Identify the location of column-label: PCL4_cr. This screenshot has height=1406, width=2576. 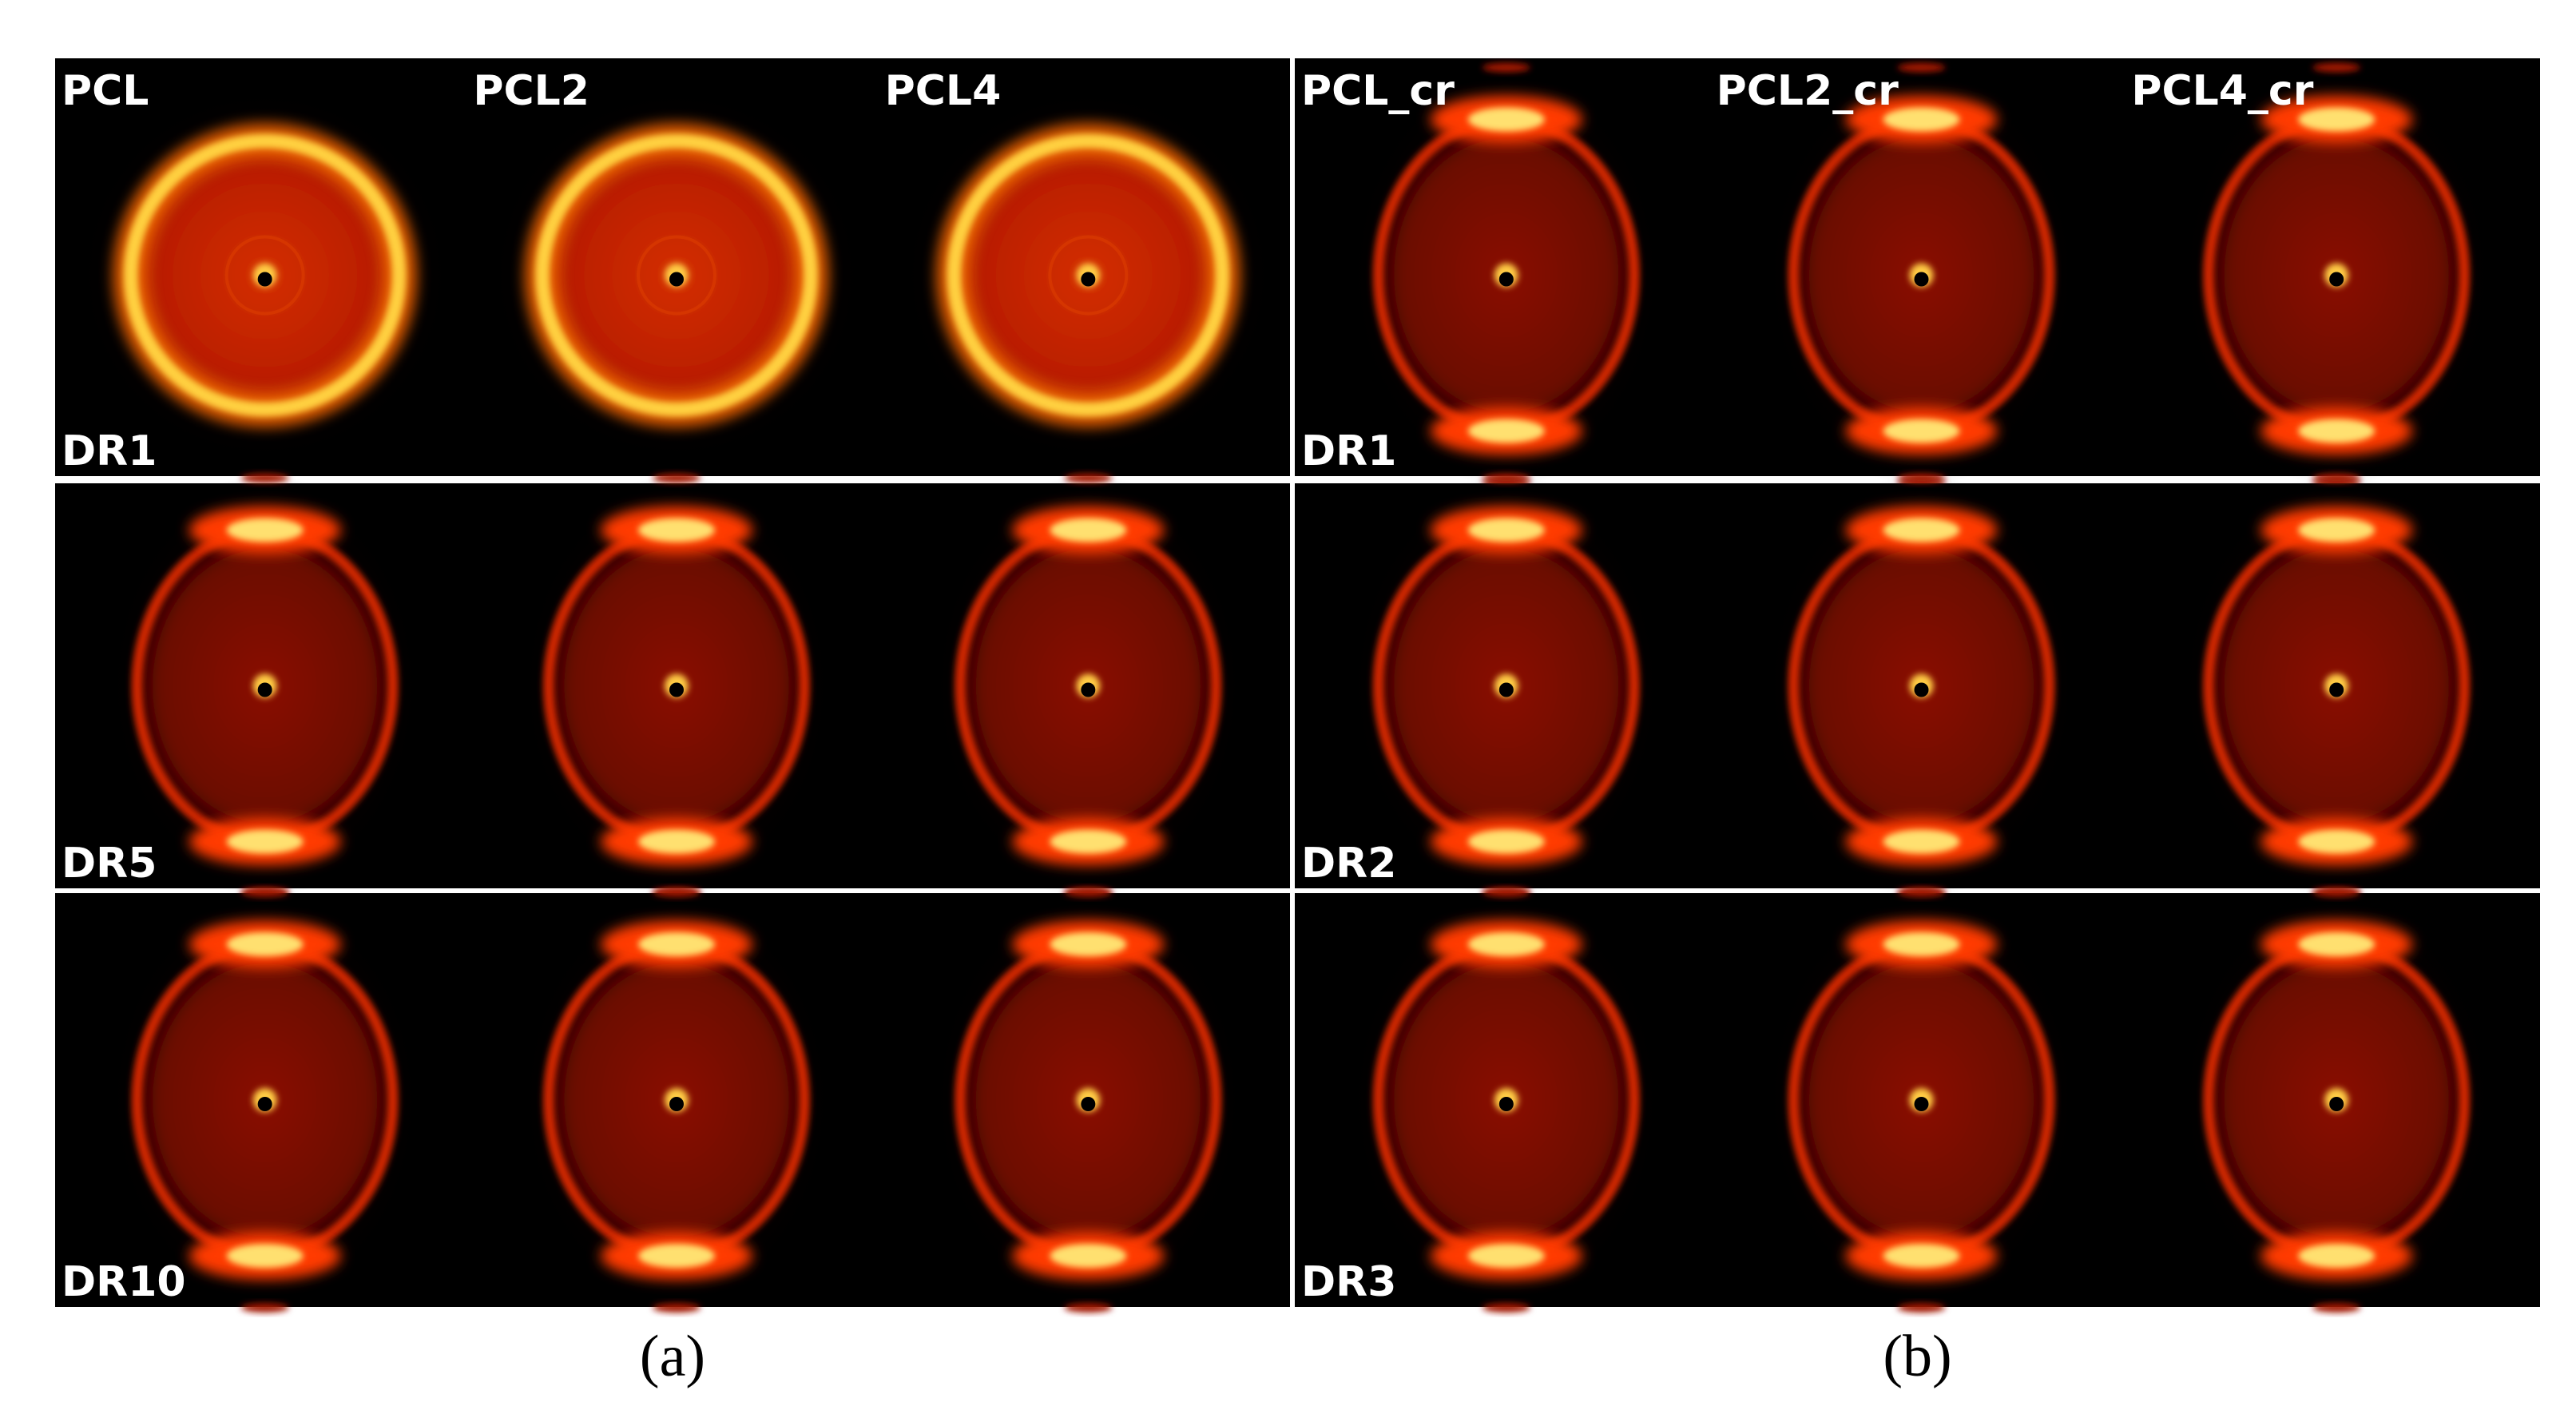
(2222, 91).